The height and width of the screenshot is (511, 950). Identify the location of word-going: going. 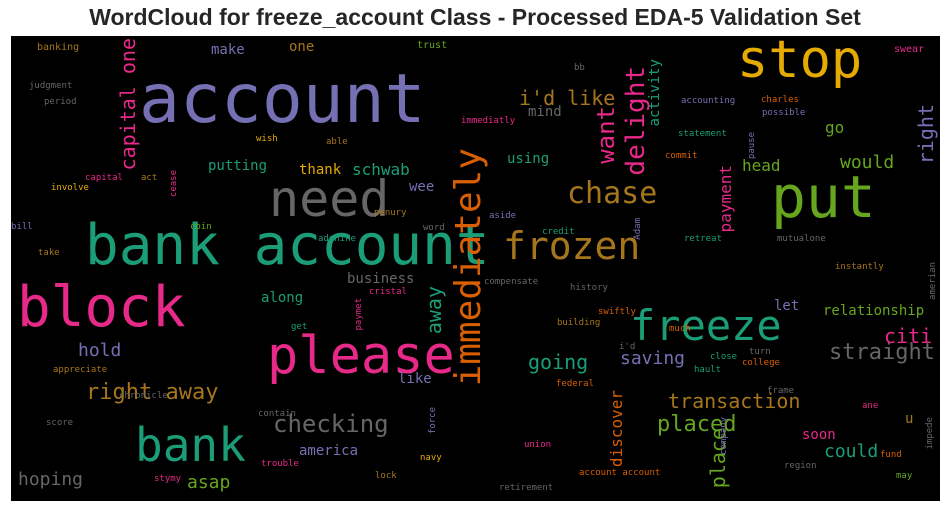
(558, 362).